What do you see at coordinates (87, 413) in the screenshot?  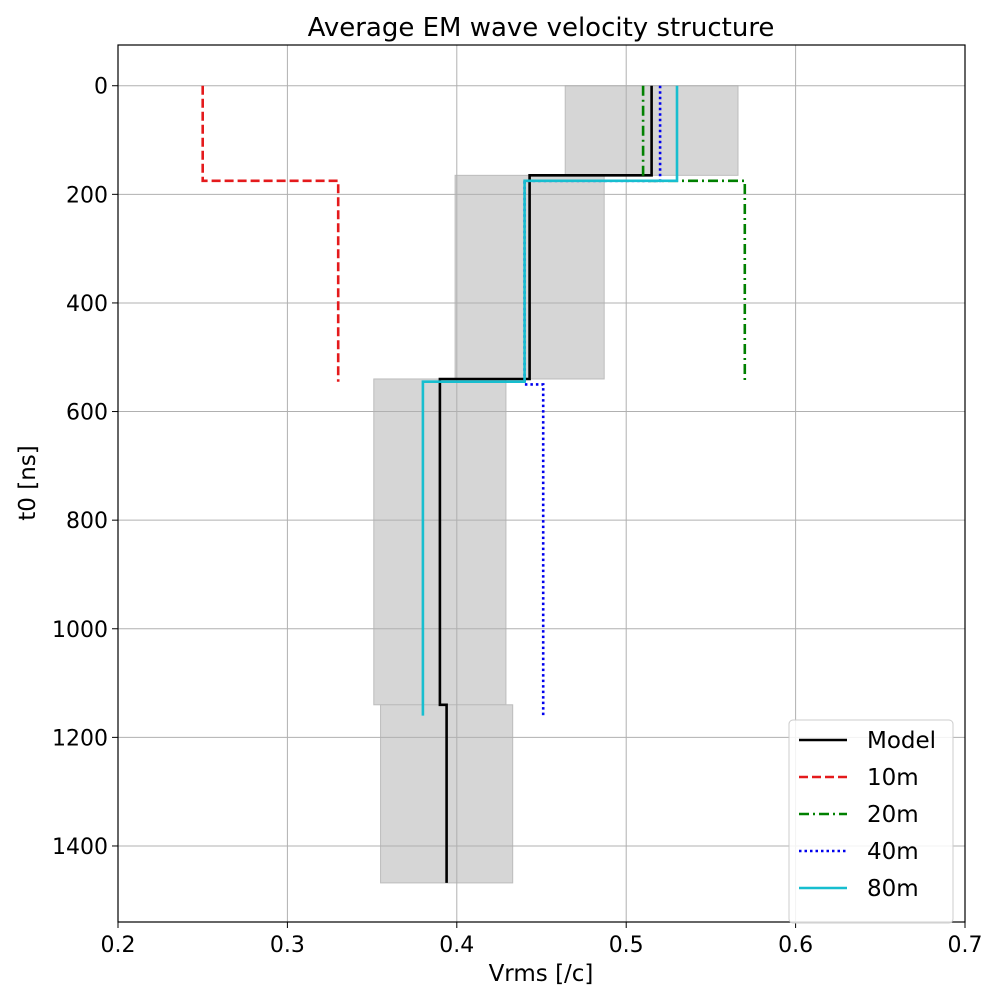 I see `y-tick-label-3: 600` at bounding box center [87, 413].